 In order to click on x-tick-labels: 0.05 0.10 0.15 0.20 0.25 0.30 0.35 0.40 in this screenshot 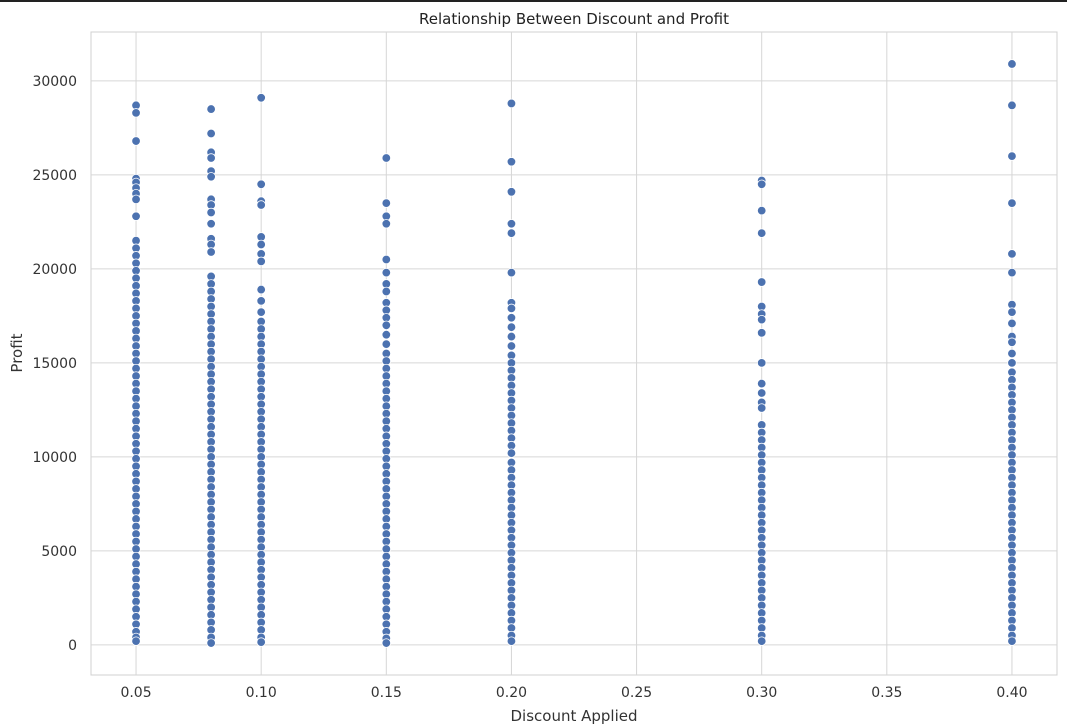, I will do `click(573, 693)`.